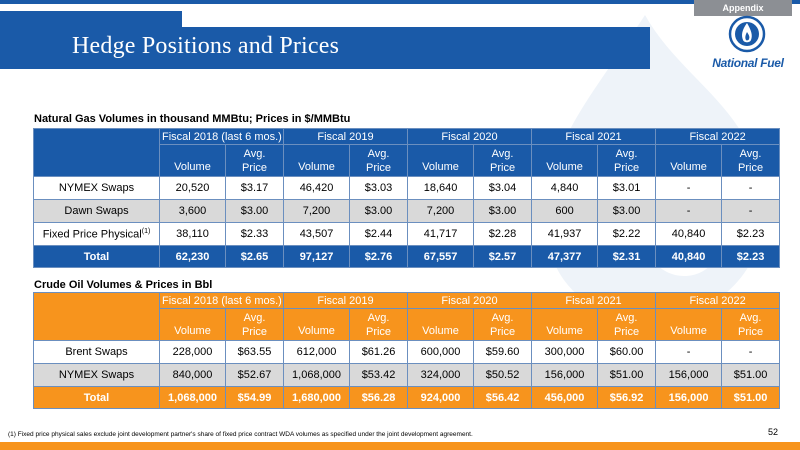 This screenshot has height=450, width=800. What do you see at coordinates (565, 188) in the screenshot?
I see `table-cell: 4,840` at bounding box center [565, 188].